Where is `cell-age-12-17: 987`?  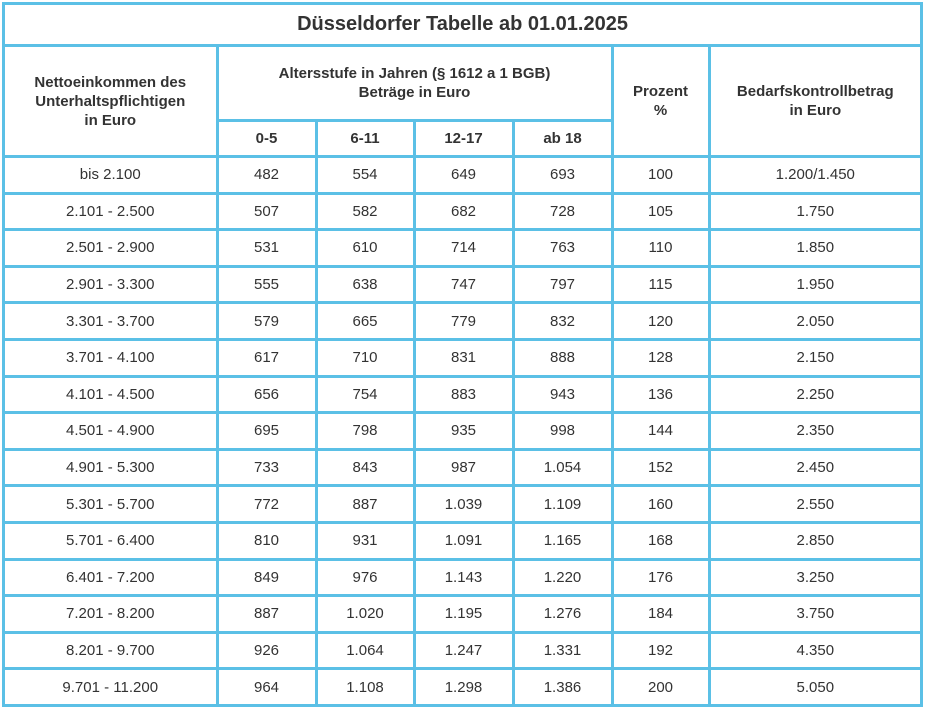
cell-age-12-17: 987 is located at coordinates (463, 467).